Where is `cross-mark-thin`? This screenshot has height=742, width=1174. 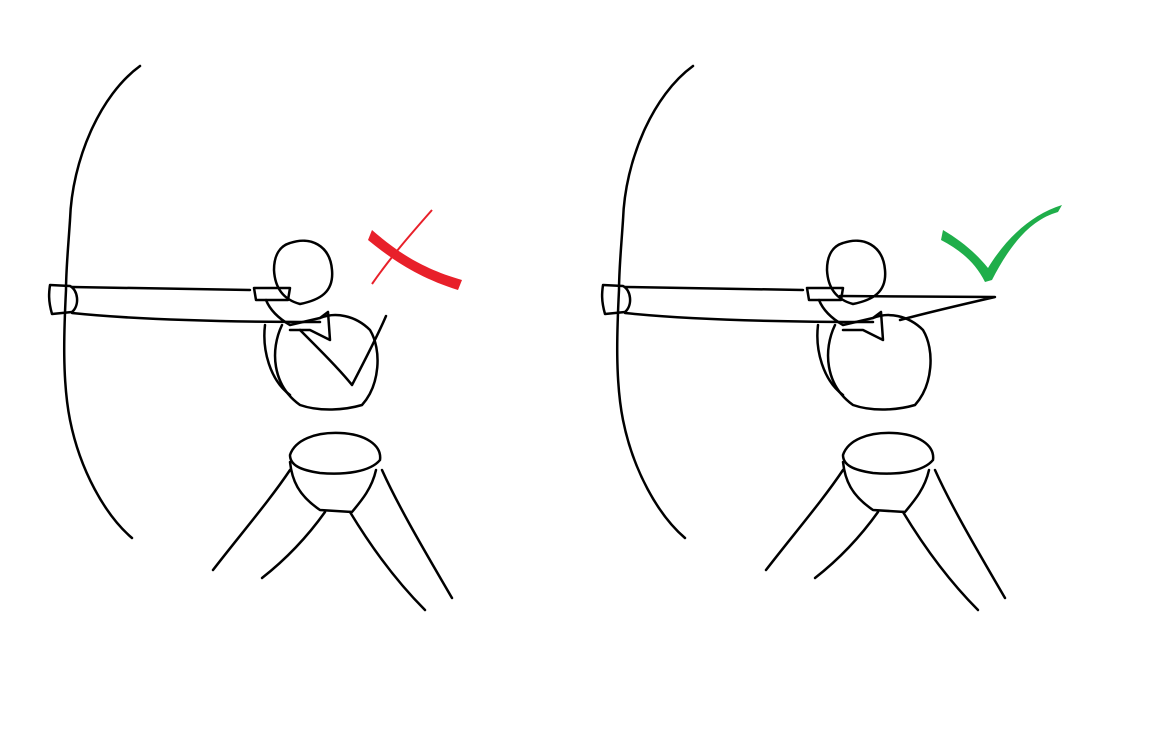 cross-mark-thin is located at coordinates (402, 247).